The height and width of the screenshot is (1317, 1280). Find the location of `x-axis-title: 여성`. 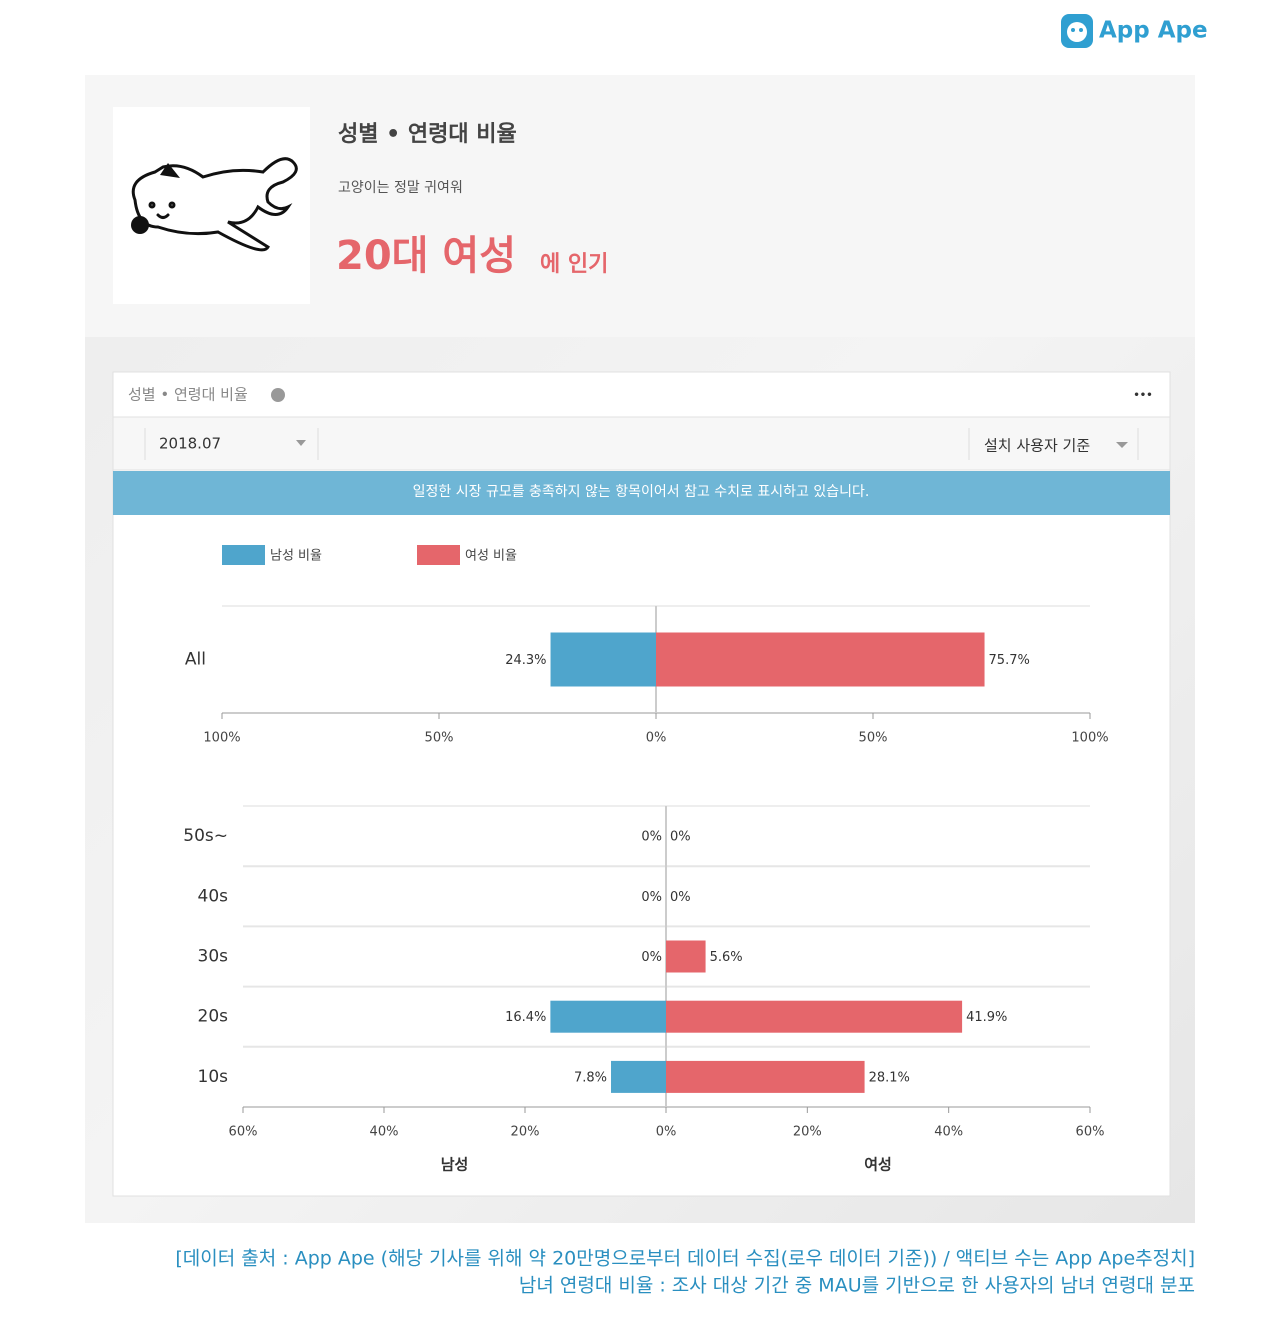

x-axis-title: 여성 is located at coordinates (878, 1165).